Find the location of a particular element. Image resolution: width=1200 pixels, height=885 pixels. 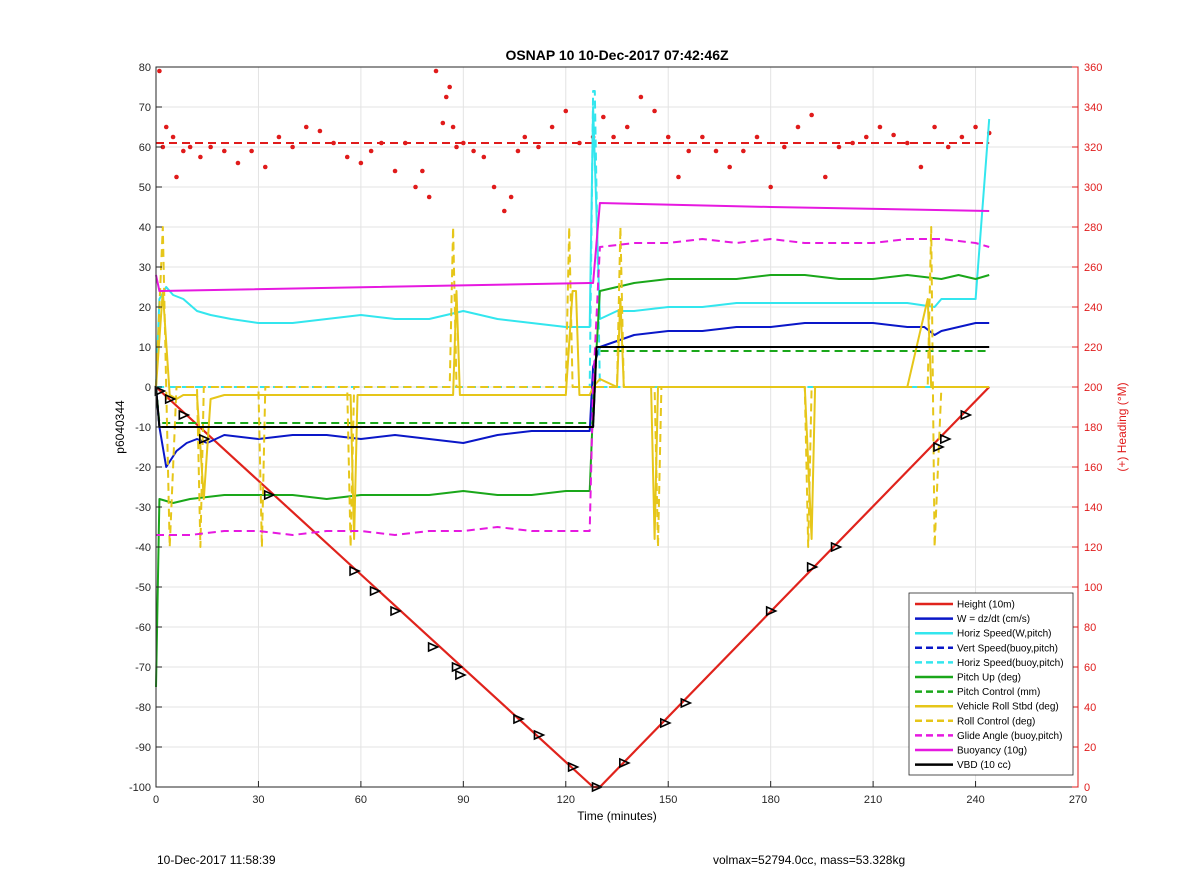

x-tick-label-7: 210 is located at coordinates (873, 800).